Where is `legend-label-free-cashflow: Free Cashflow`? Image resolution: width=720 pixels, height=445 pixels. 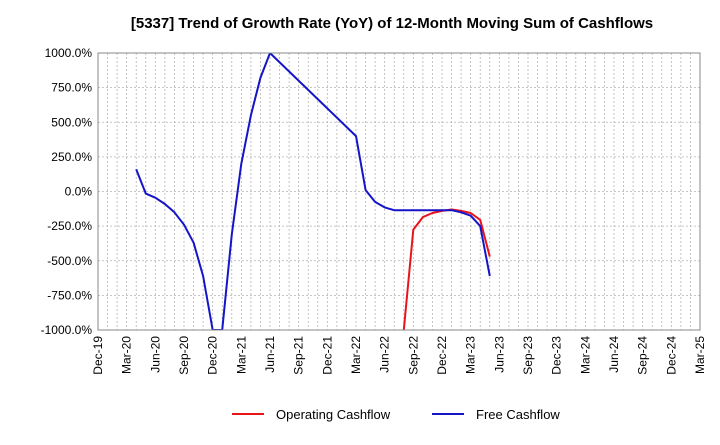 legend-label-free-cashflow: Free Cashflow is located at coordinates (518, 414).